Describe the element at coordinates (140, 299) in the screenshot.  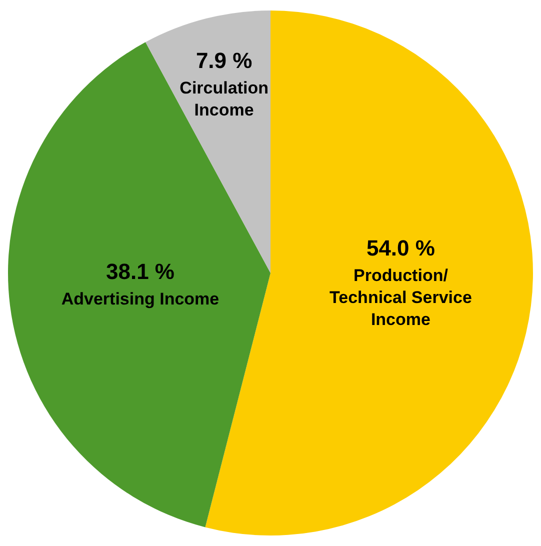
I see `slice-label: Advertising Income` at that location.